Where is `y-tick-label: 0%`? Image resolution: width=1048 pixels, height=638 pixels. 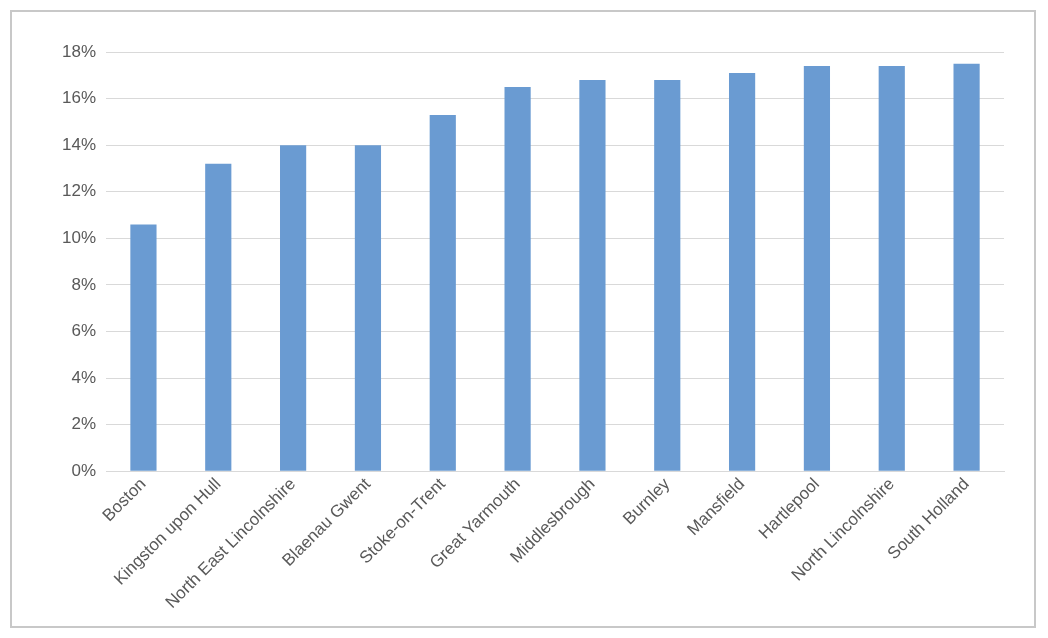 y-tick-label: 0% is located at coordinates (84, 470).